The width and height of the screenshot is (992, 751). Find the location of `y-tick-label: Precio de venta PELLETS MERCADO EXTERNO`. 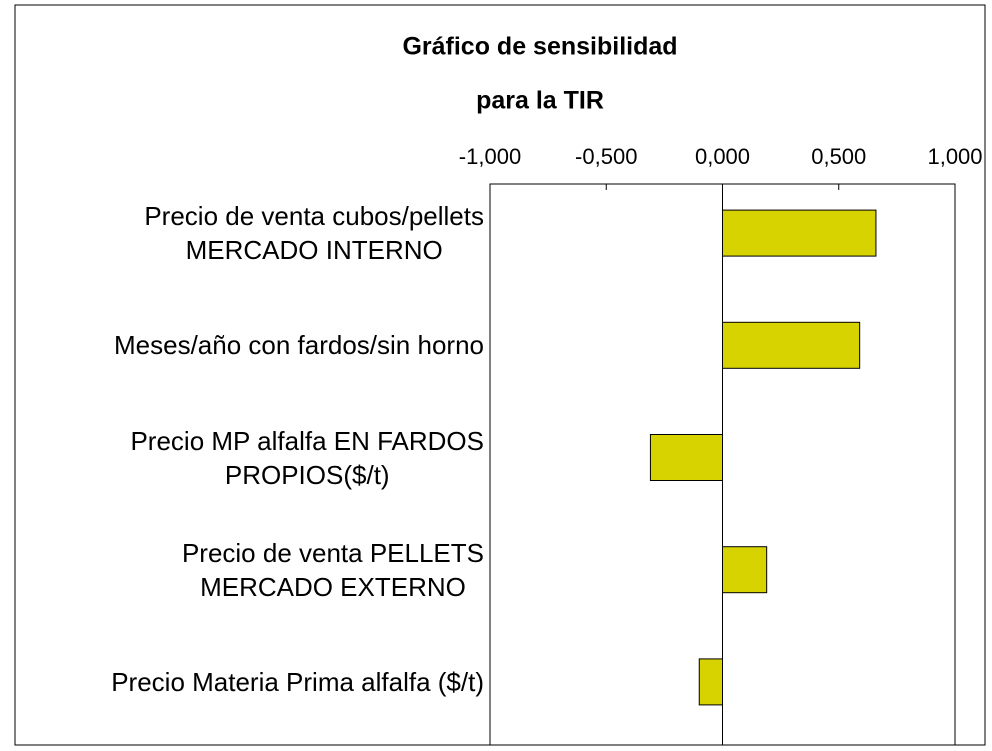

y-tick-label: Precio de venta PELLETS MERCADO EXTERNO is located at coordinates (332, 569).